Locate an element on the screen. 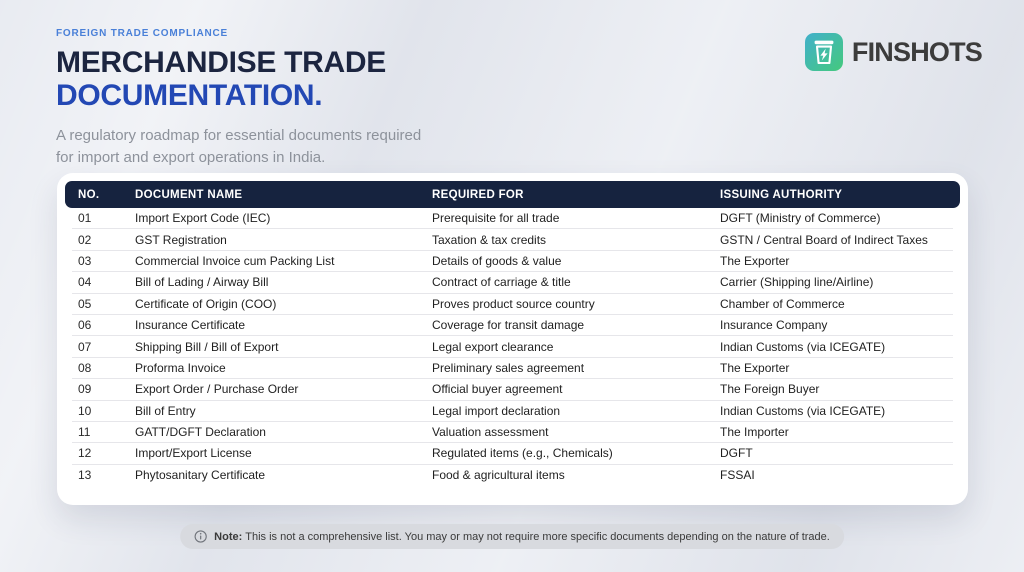  brand-logo: FINSHOTS is located at coordinates (893, 52).